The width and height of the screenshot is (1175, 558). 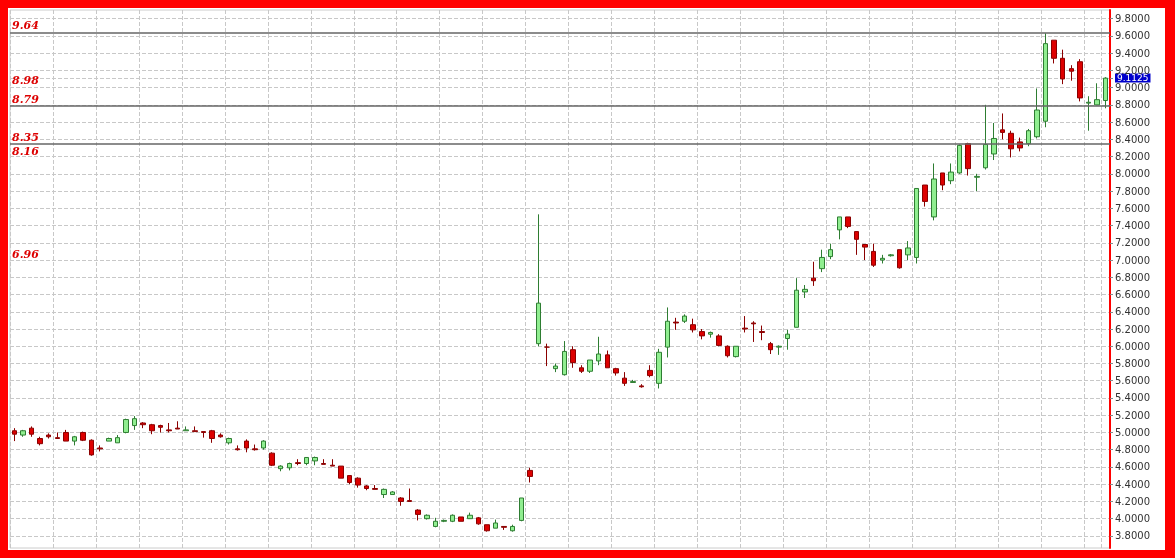 What do you see at coordinates (1132, 415) in the screenshot?
I see `y-tick-label: 5.2000` at bounding box center [1132, 415].